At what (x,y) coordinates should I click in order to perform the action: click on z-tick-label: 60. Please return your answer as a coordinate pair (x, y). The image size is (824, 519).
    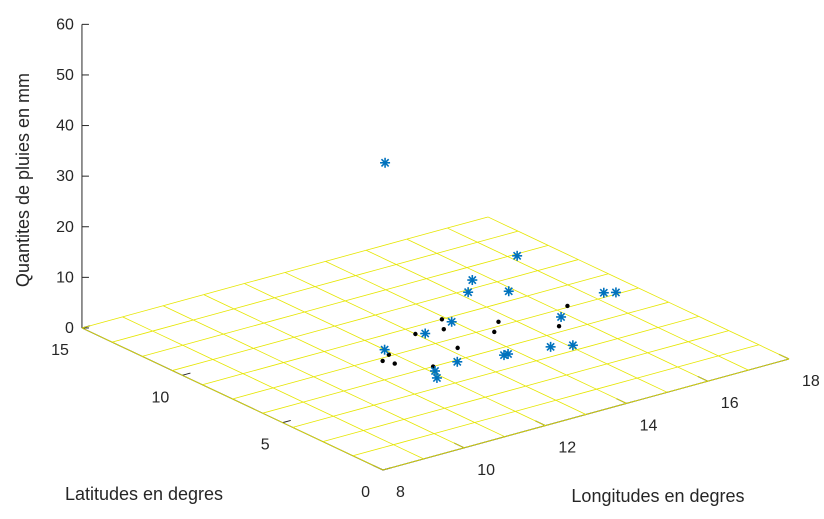
    Looking at the image, I should click on (65, 24).